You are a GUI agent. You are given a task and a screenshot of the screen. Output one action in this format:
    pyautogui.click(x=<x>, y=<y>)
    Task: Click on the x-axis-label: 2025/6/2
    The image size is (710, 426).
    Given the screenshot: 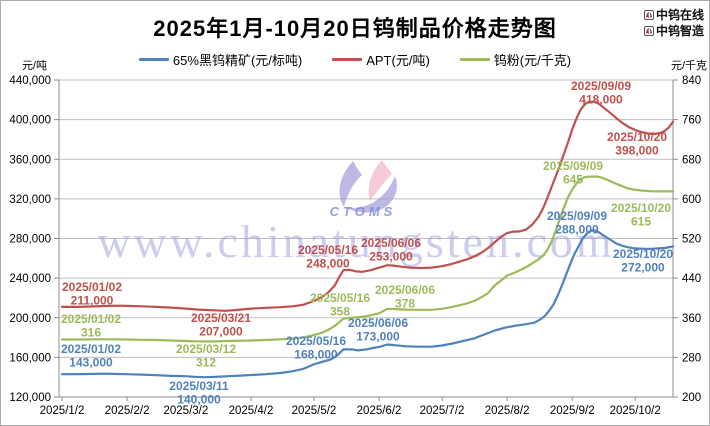 What is the action you would take?
    pyautogui.click(x=379, y=411)
    